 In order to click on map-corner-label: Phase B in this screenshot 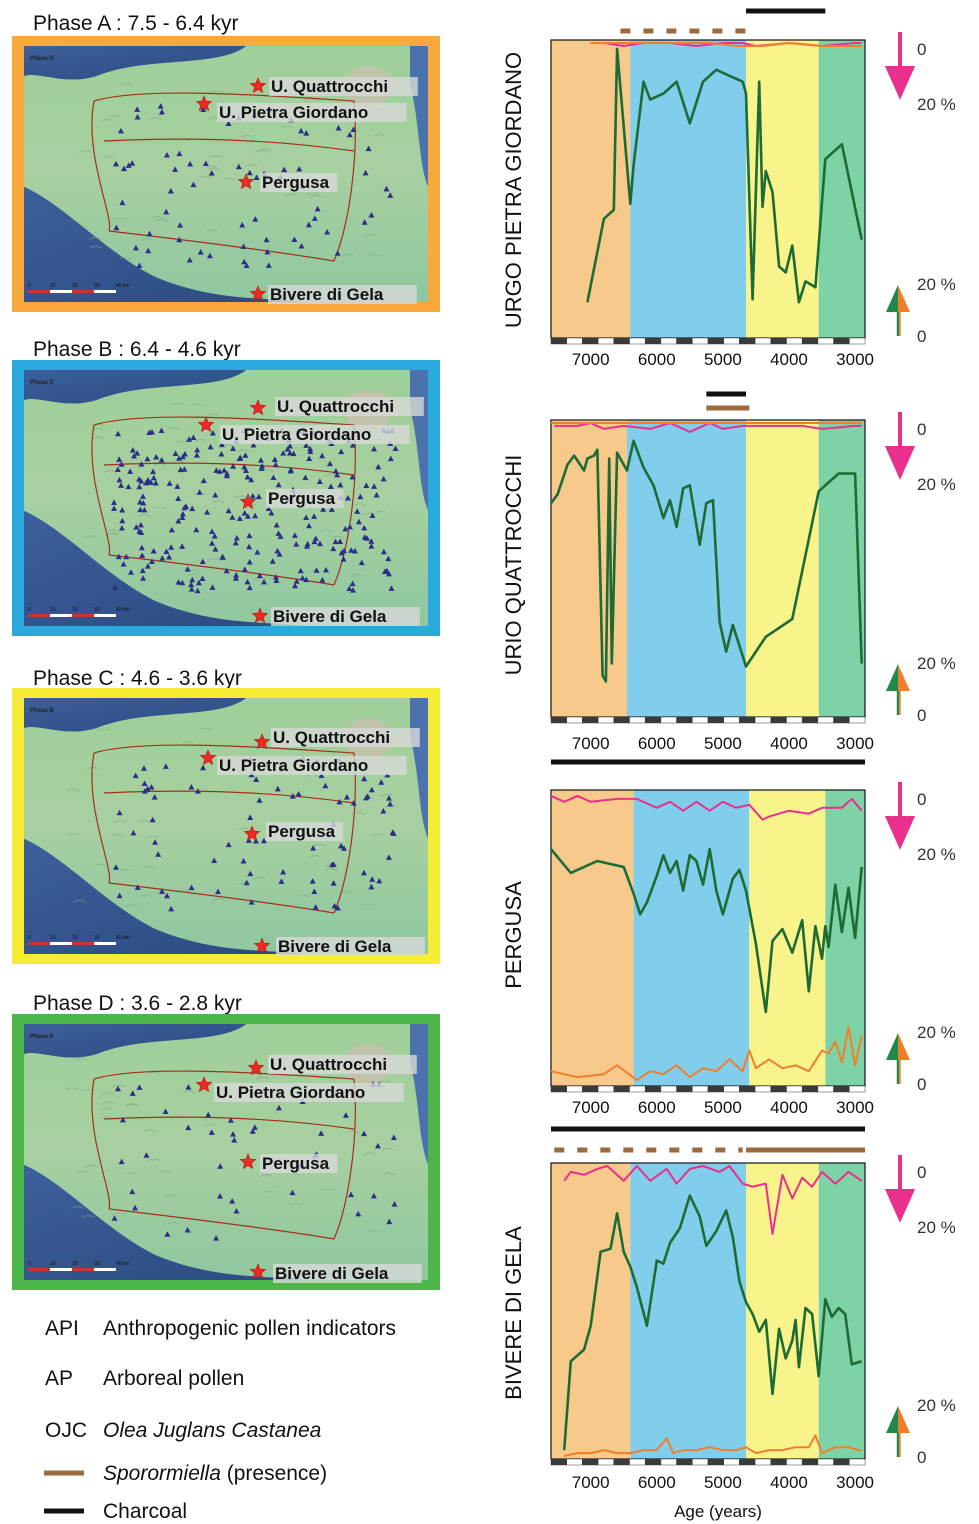, I will do `click(42, 711)`.